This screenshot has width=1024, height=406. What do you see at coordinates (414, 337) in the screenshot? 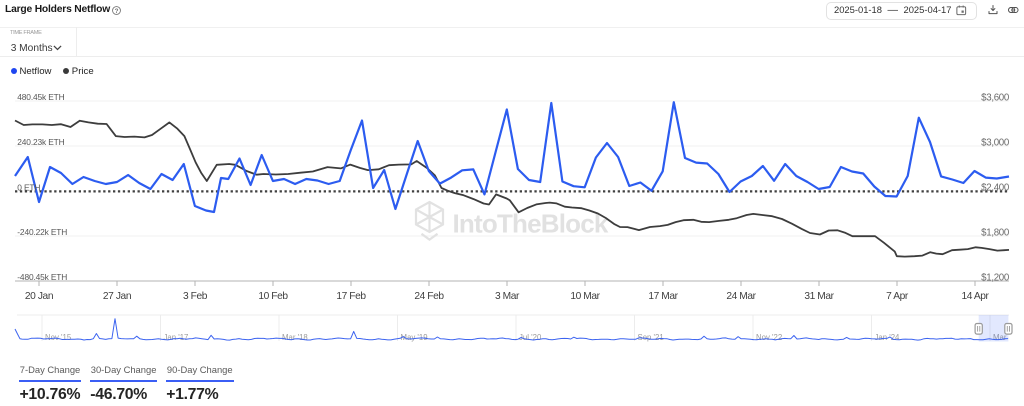
I see `svg-text: May '19` at bounding box center [414, 337].